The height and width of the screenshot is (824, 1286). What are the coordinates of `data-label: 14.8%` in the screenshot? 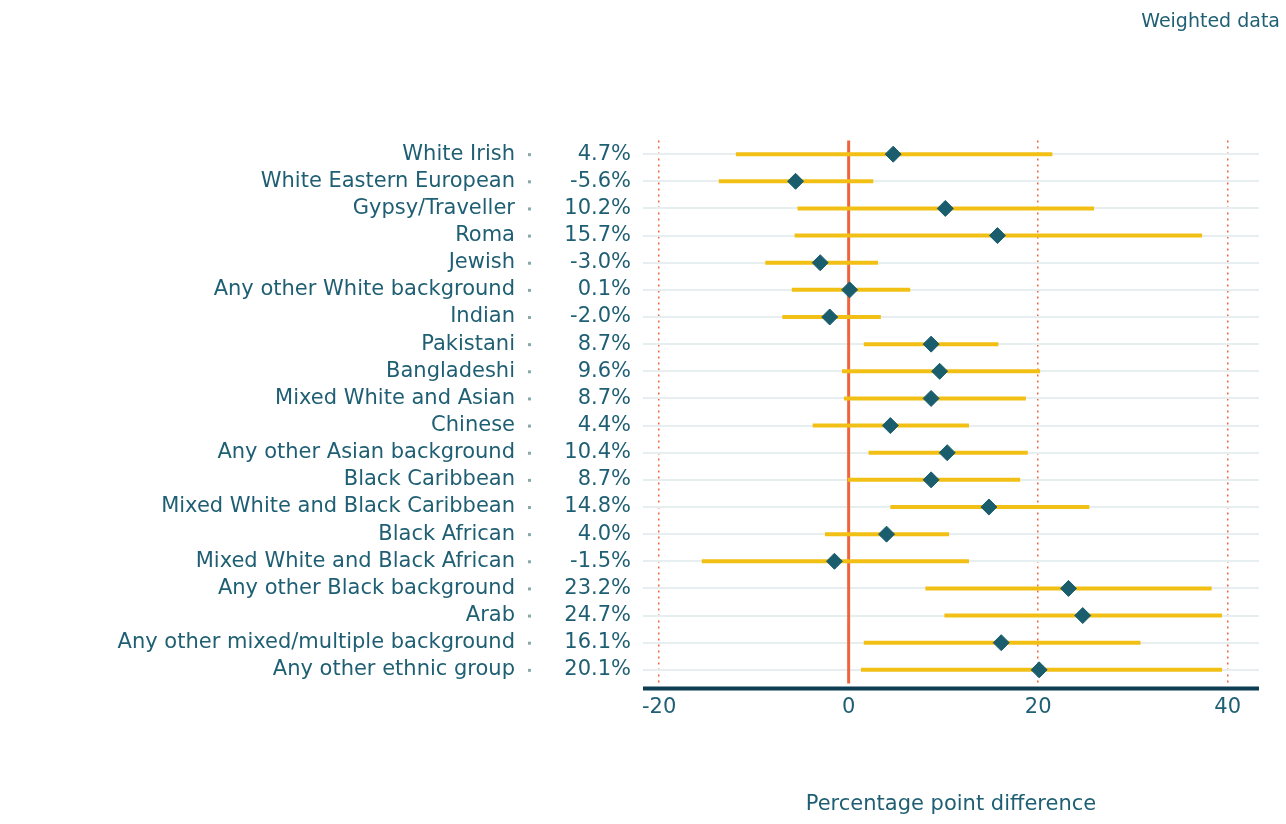 It's located at (597, 505).